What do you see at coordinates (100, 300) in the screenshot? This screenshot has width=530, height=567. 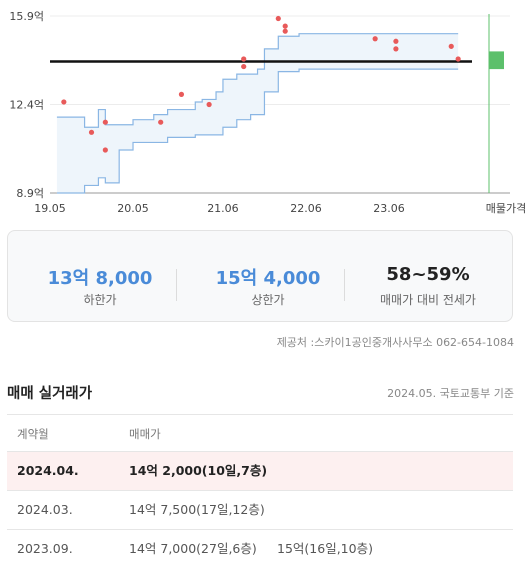 I see `low-price-label: 하한가` at bounding box center [100, 300].